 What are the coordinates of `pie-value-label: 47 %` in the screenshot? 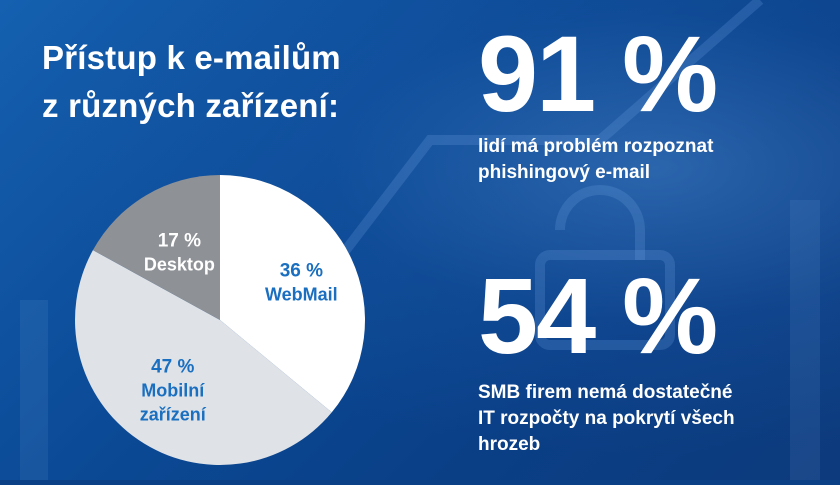 It's located at (172, 367).